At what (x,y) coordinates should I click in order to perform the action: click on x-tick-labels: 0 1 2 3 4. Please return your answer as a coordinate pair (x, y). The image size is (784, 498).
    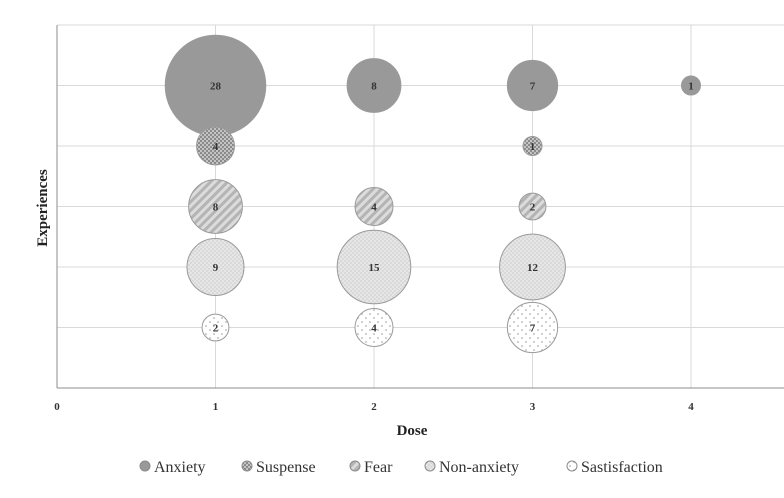
    Looking at the image, I should click on (374, 407).